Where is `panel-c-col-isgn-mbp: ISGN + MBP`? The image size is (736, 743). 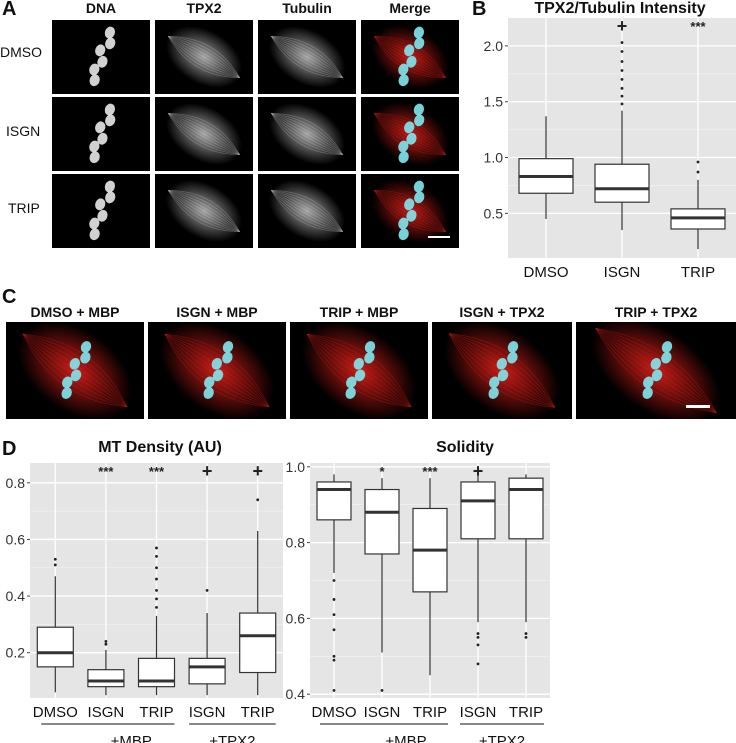 panel-c-col-isgn-mbp: ISGN + MBP is located at coordinates (217, 312).